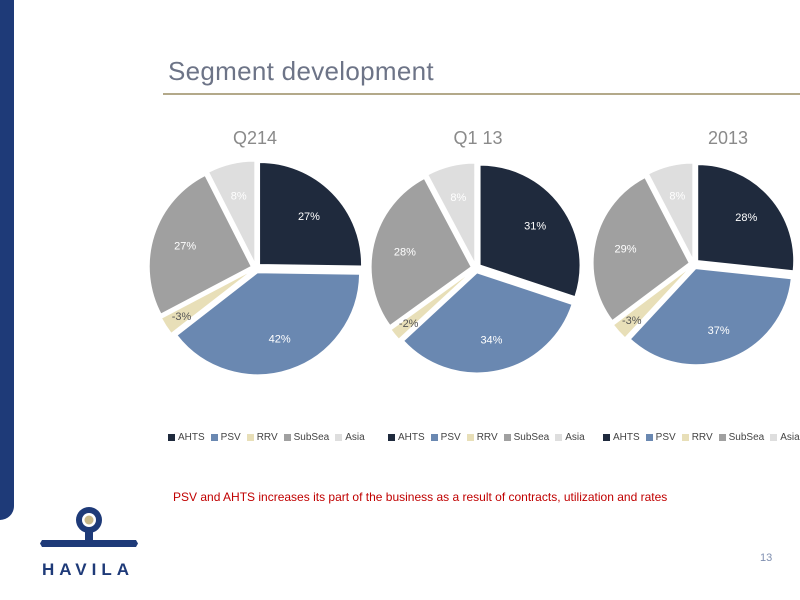  What do you see at coordinates (405, 252) in the screenshot?
I see `pie-label-1-subsea: 28%` at bounding box center [405, 252].